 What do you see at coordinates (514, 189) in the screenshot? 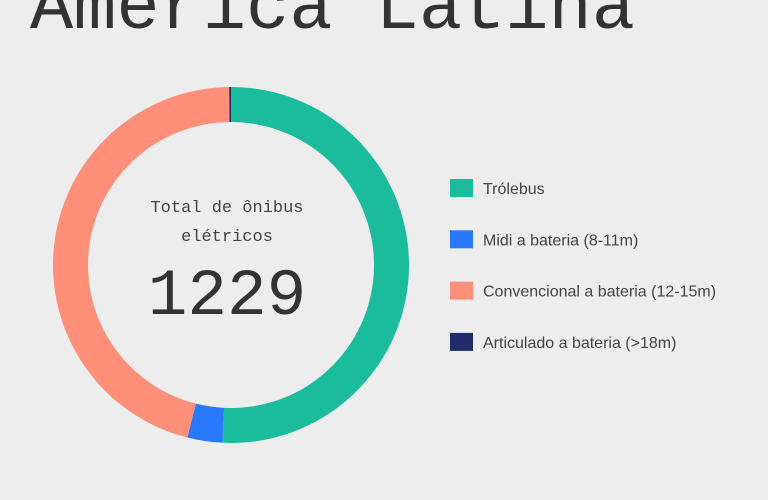
I see `legend-label: Trólebus` at bounding box center [514, 189].